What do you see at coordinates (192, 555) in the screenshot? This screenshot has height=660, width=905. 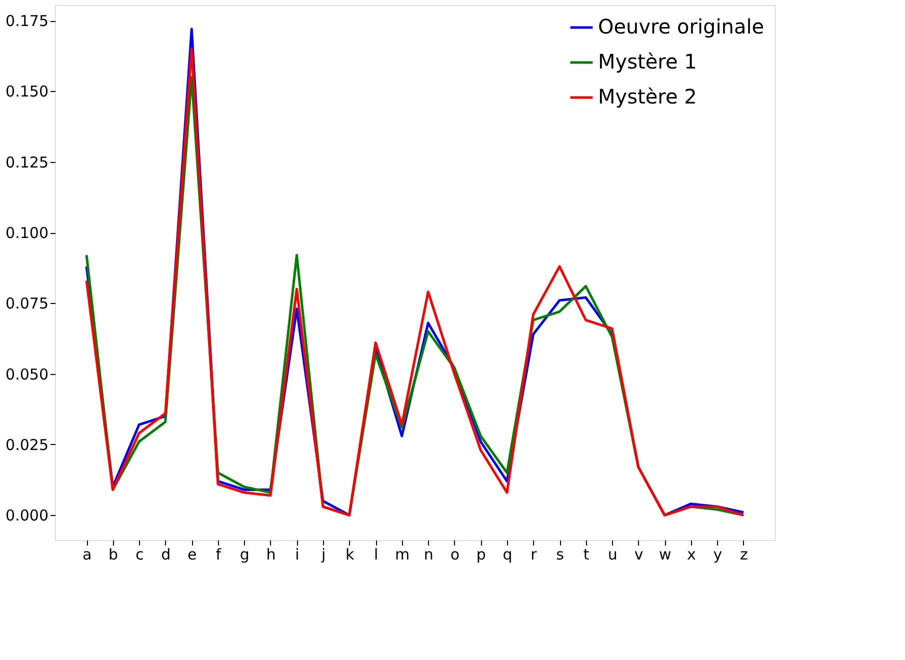 I see `x-tick-label: e` at bounding box center [192, 555].